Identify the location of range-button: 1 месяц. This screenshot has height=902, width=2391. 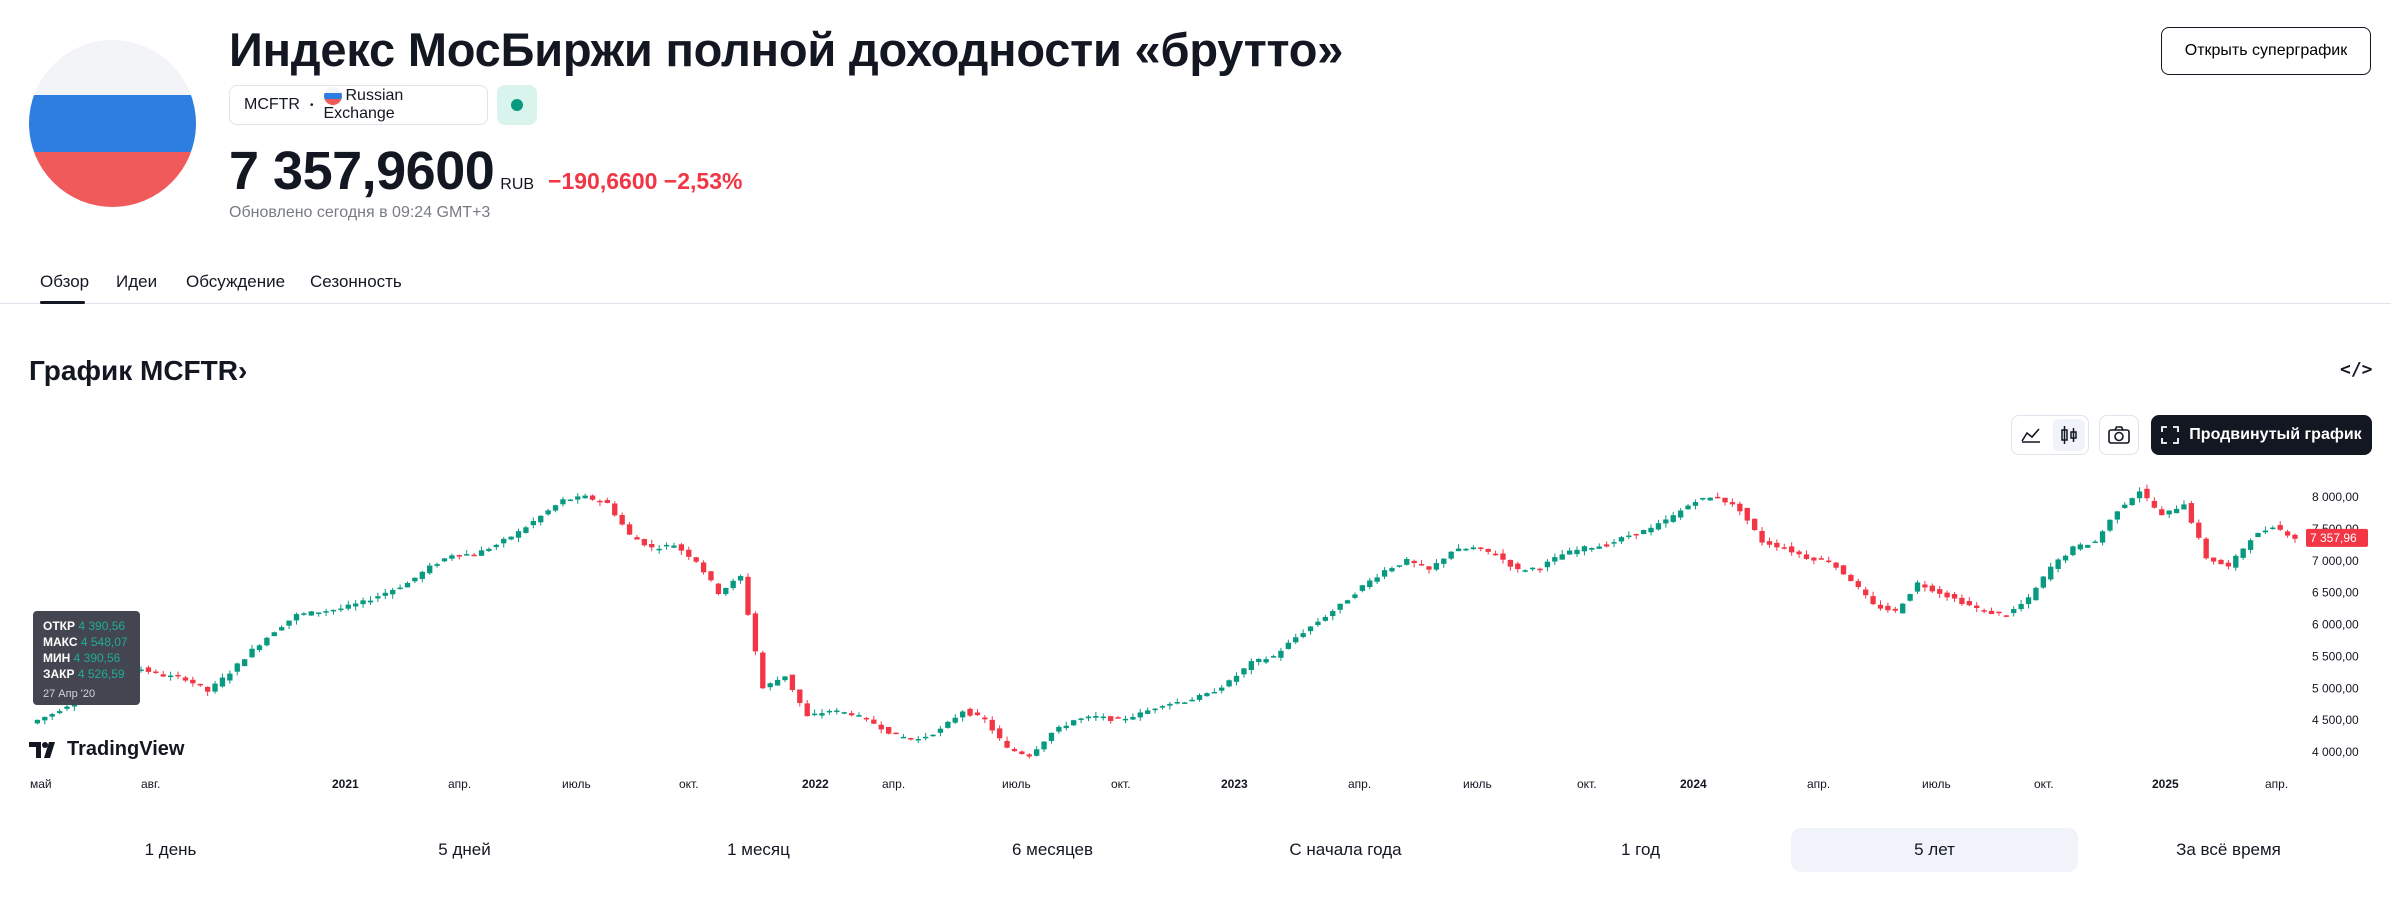
(758, 849).